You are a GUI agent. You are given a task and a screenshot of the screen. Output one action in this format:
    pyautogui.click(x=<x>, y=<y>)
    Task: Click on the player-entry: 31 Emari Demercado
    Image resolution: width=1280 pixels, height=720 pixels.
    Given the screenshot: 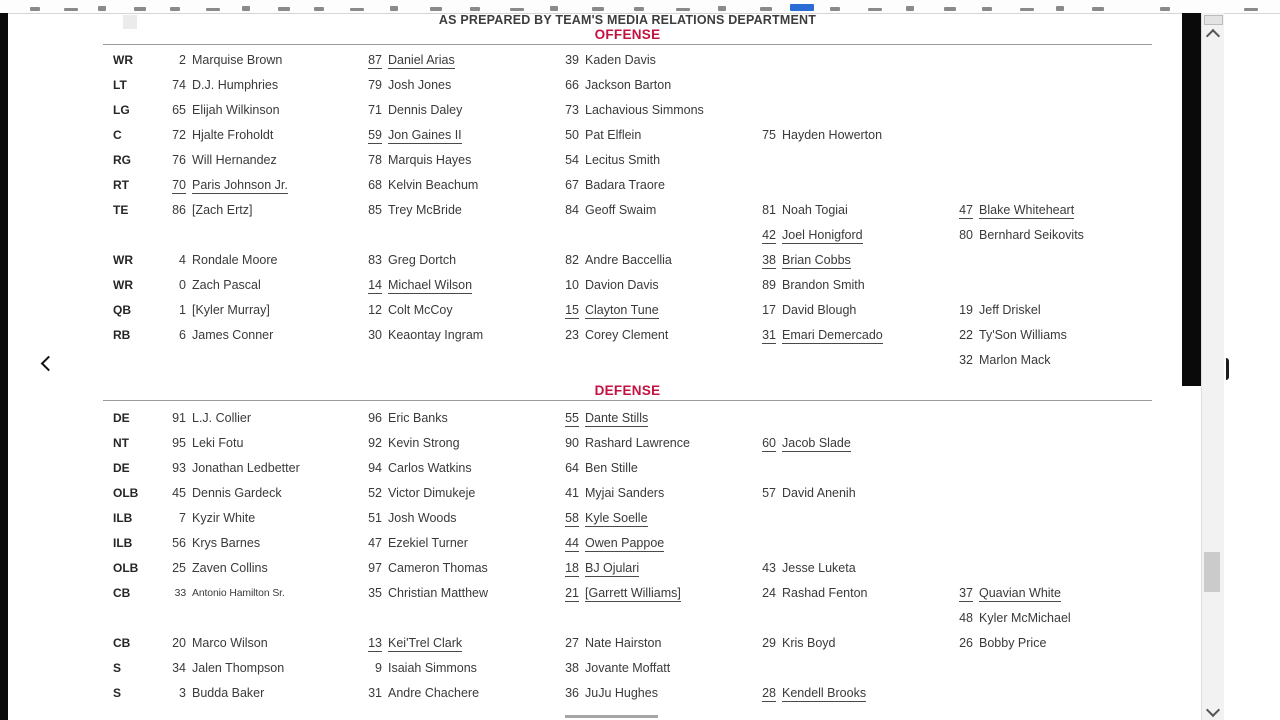 What is the action you would take?
    pyautogui.click(x=816, y=336)
    